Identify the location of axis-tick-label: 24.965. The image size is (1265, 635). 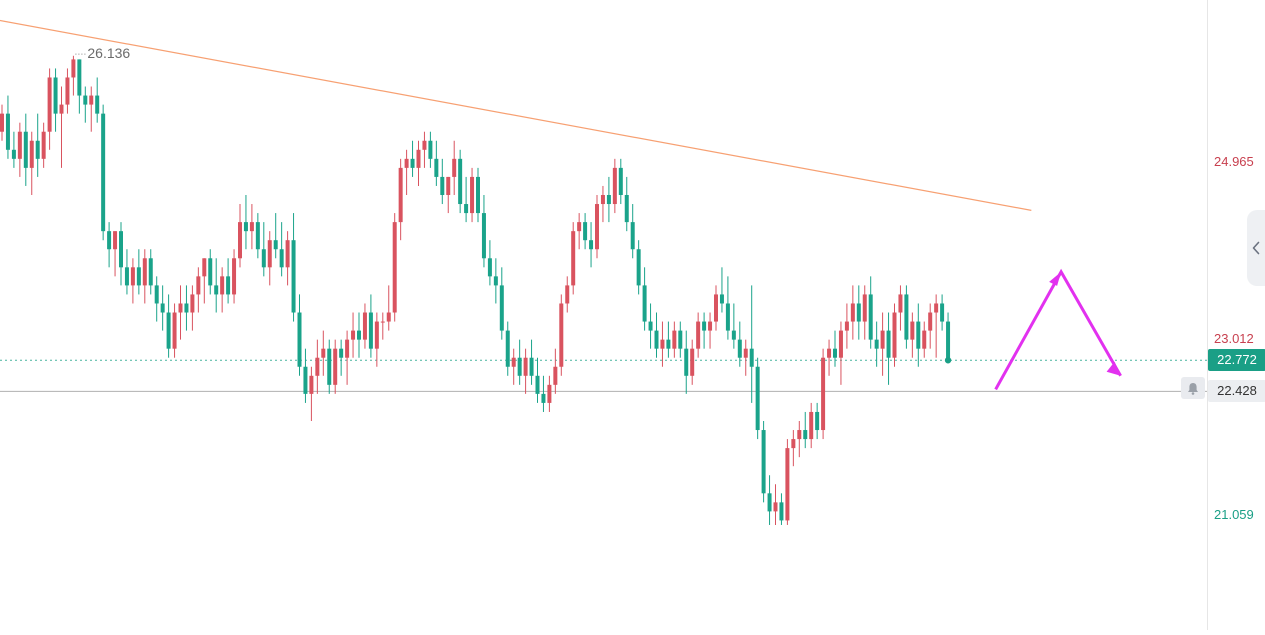
(1234, 161).